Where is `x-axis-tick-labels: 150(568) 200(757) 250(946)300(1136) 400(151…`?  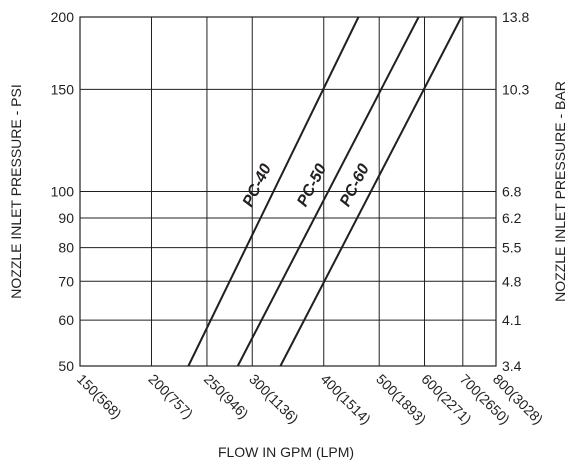 x-axis-tick-labels: 150(568) 200(757) 250(946)300(1136) 400(151… is located at coordinates (310, 399).